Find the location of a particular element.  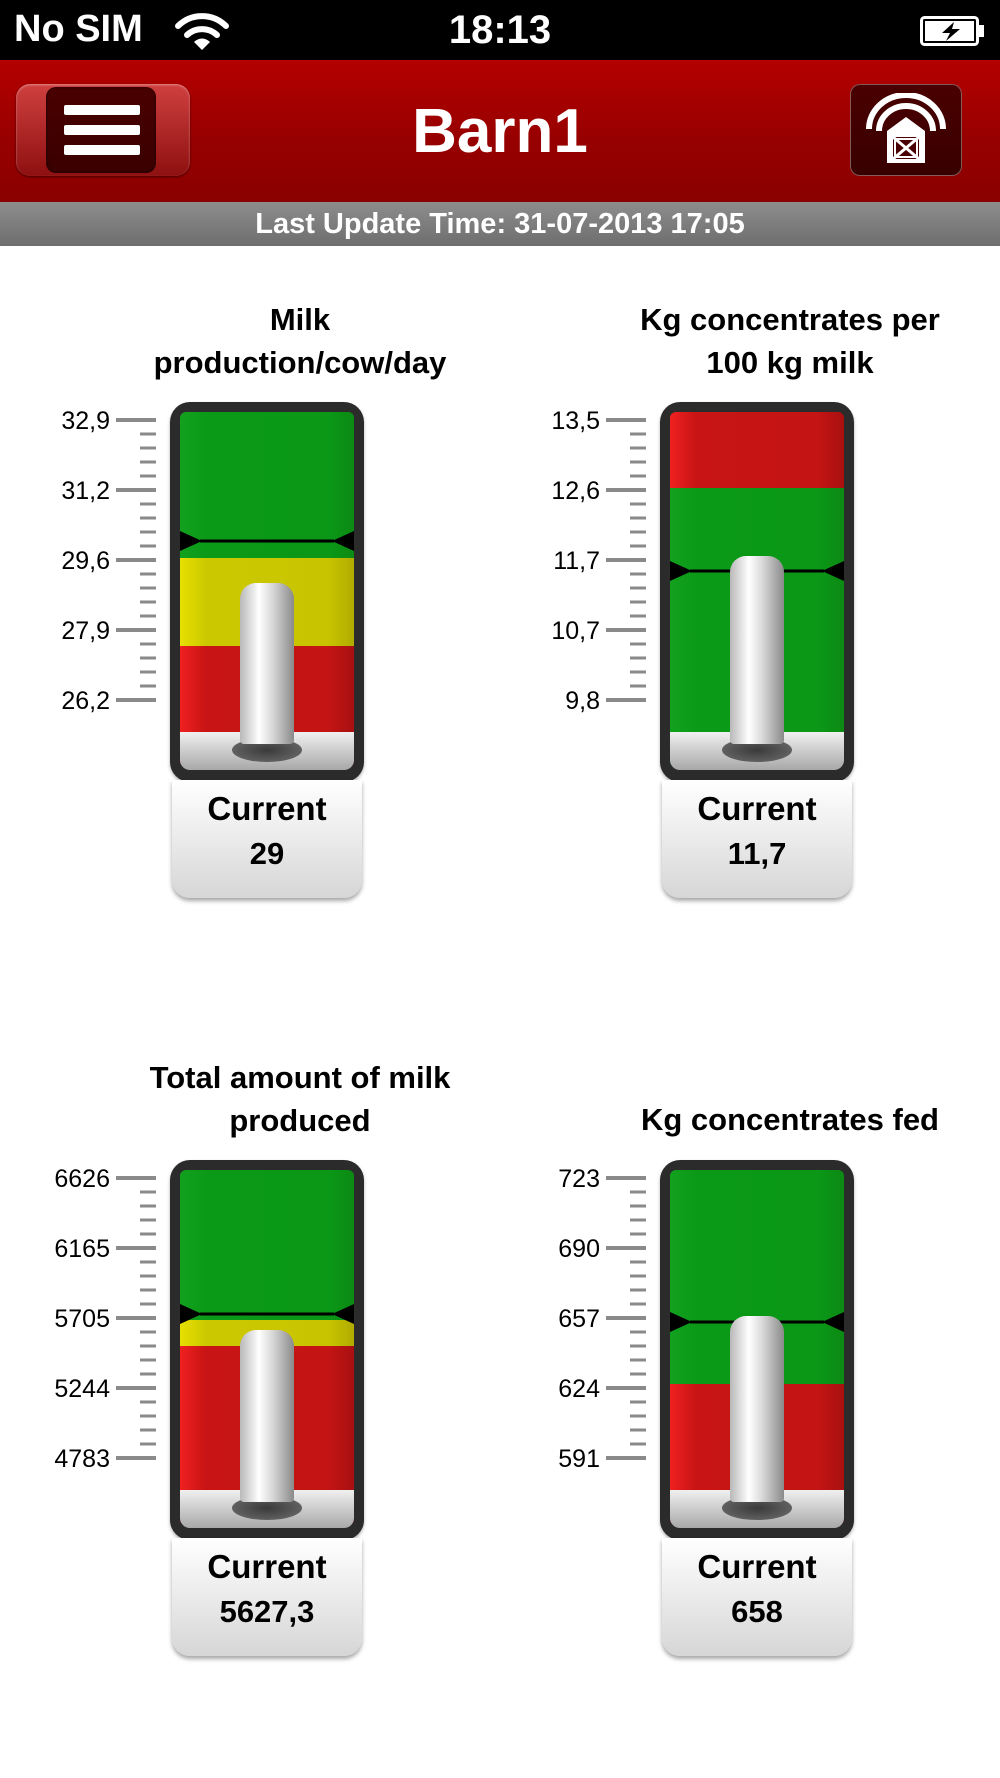

status-bar: No SIM 18:13 is located at coordinates (500, 30).